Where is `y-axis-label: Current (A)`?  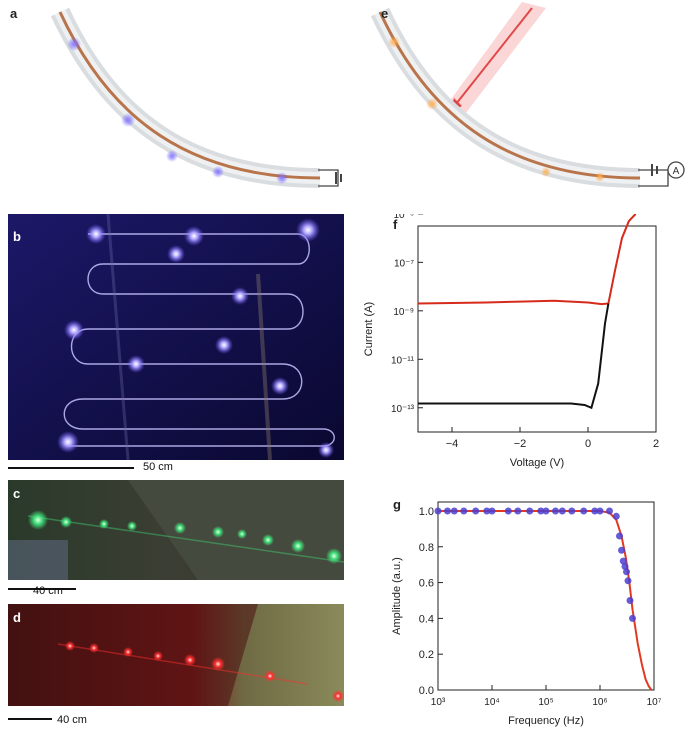 y-axis-label: Current (A) is located at coordinates (369, 329).